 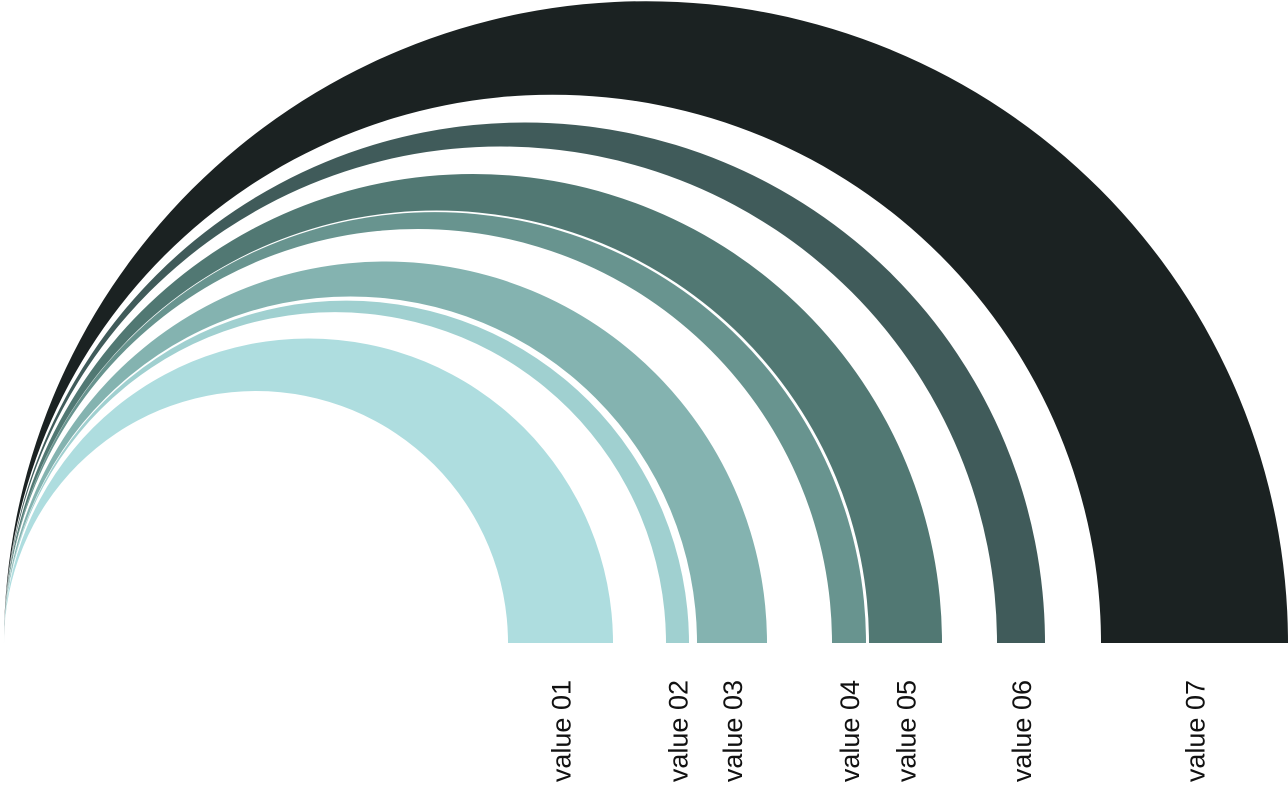 I want to click on band-label-7: value 07, so click(x=1196, y=731).